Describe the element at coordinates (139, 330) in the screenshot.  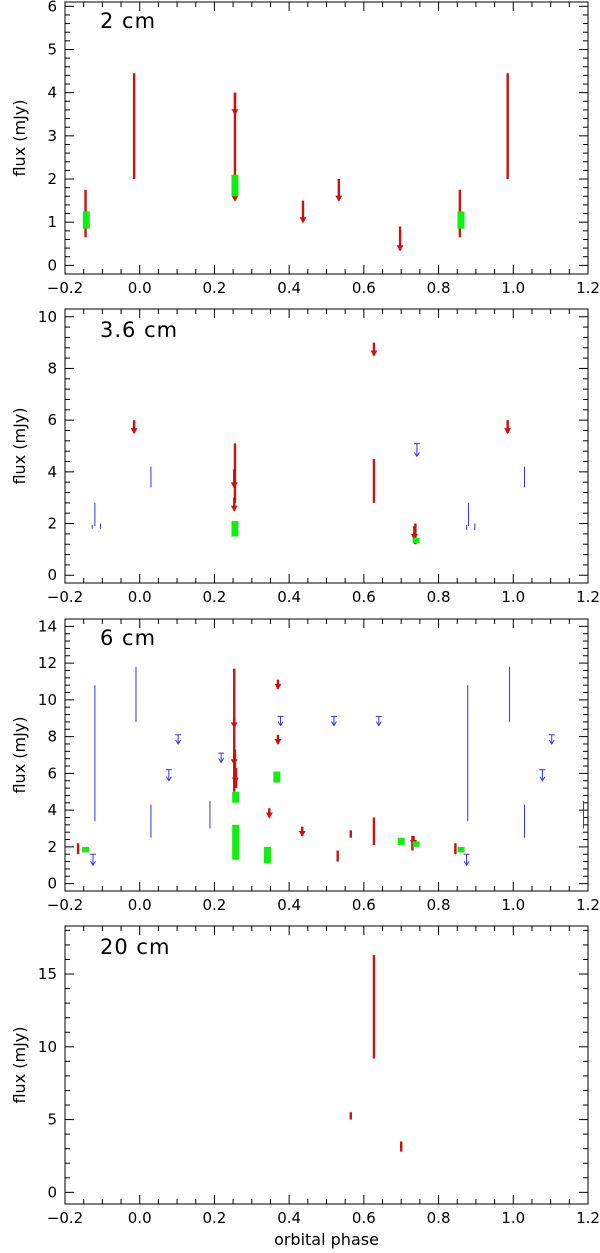
I see `panel-title: 3.6 cm` at that location.